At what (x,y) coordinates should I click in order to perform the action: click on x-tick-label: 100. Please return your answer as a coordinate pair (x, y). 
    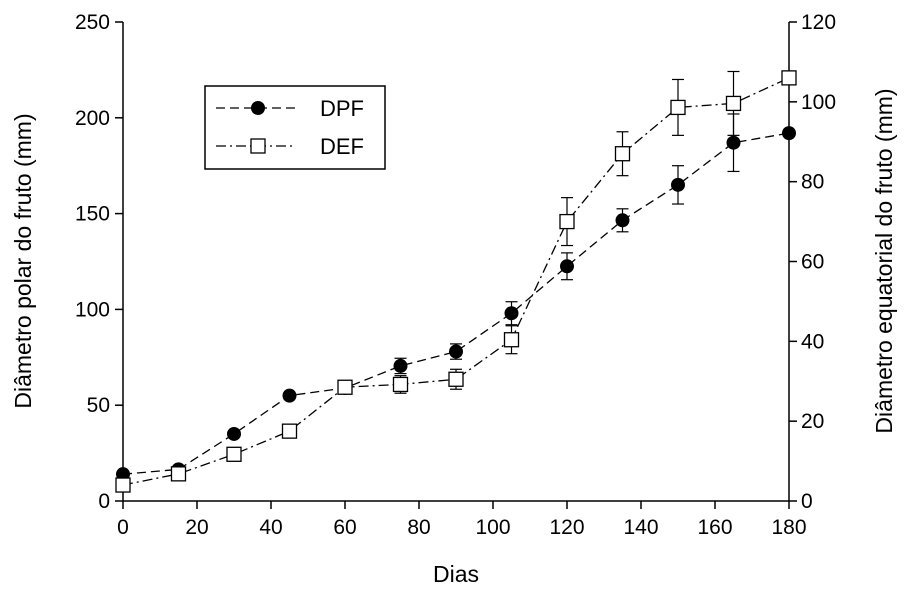
    Looking at the image, I should click on (492, 527).